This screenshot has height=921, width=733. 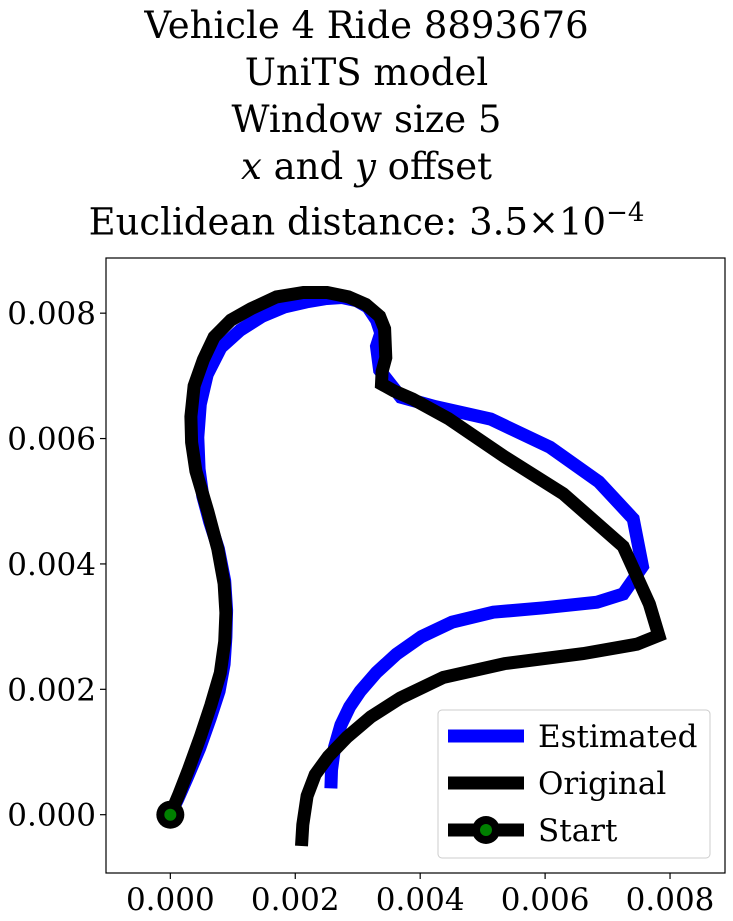 I want to click on x-tick-label: 0.000, so click(x=170, y=900).